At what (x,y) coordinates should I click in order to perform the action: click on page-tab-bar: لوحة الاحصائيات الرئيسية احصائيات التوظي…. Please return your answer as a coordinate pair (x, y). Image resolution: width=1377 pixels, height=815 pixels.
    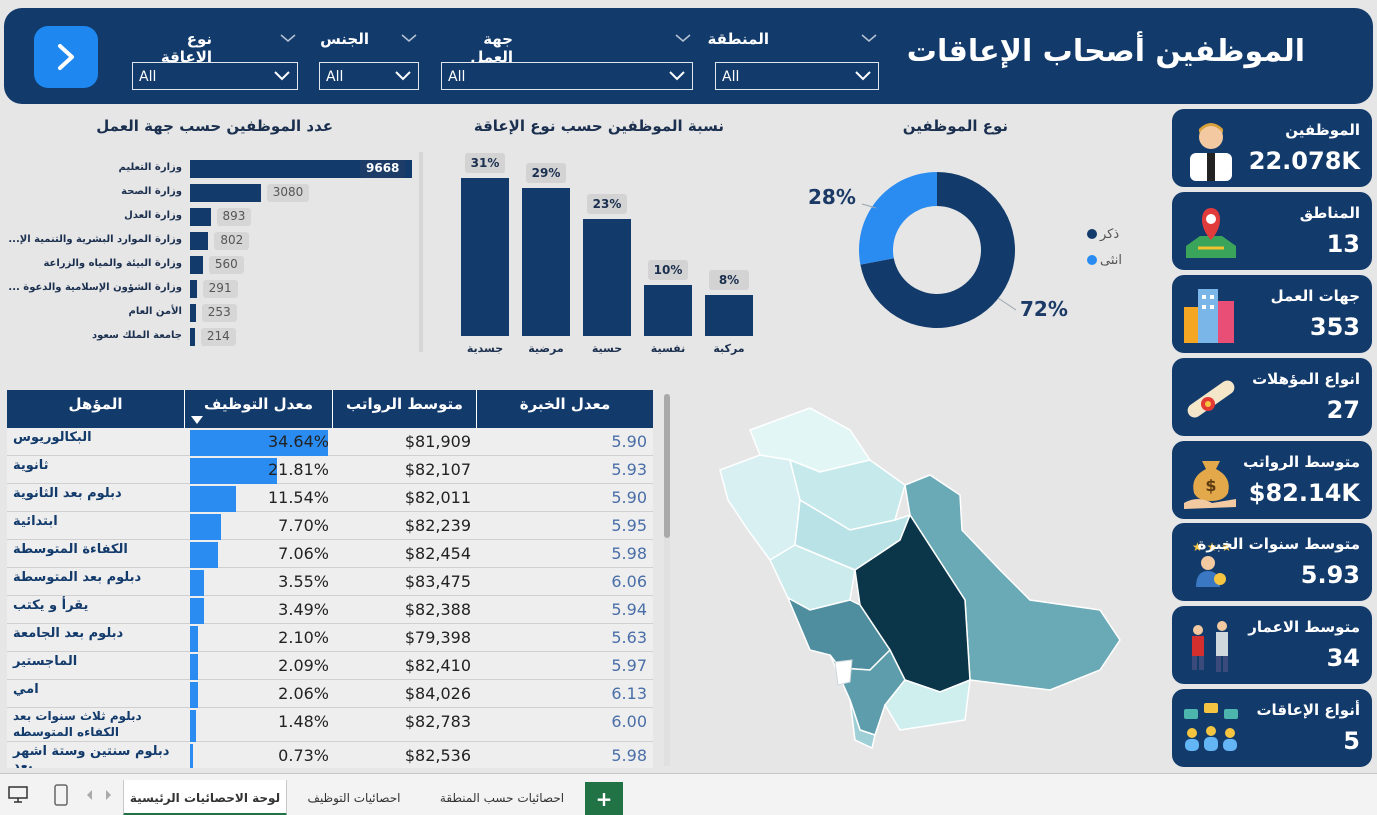
    Looking at the image, I should click on (688, 794).